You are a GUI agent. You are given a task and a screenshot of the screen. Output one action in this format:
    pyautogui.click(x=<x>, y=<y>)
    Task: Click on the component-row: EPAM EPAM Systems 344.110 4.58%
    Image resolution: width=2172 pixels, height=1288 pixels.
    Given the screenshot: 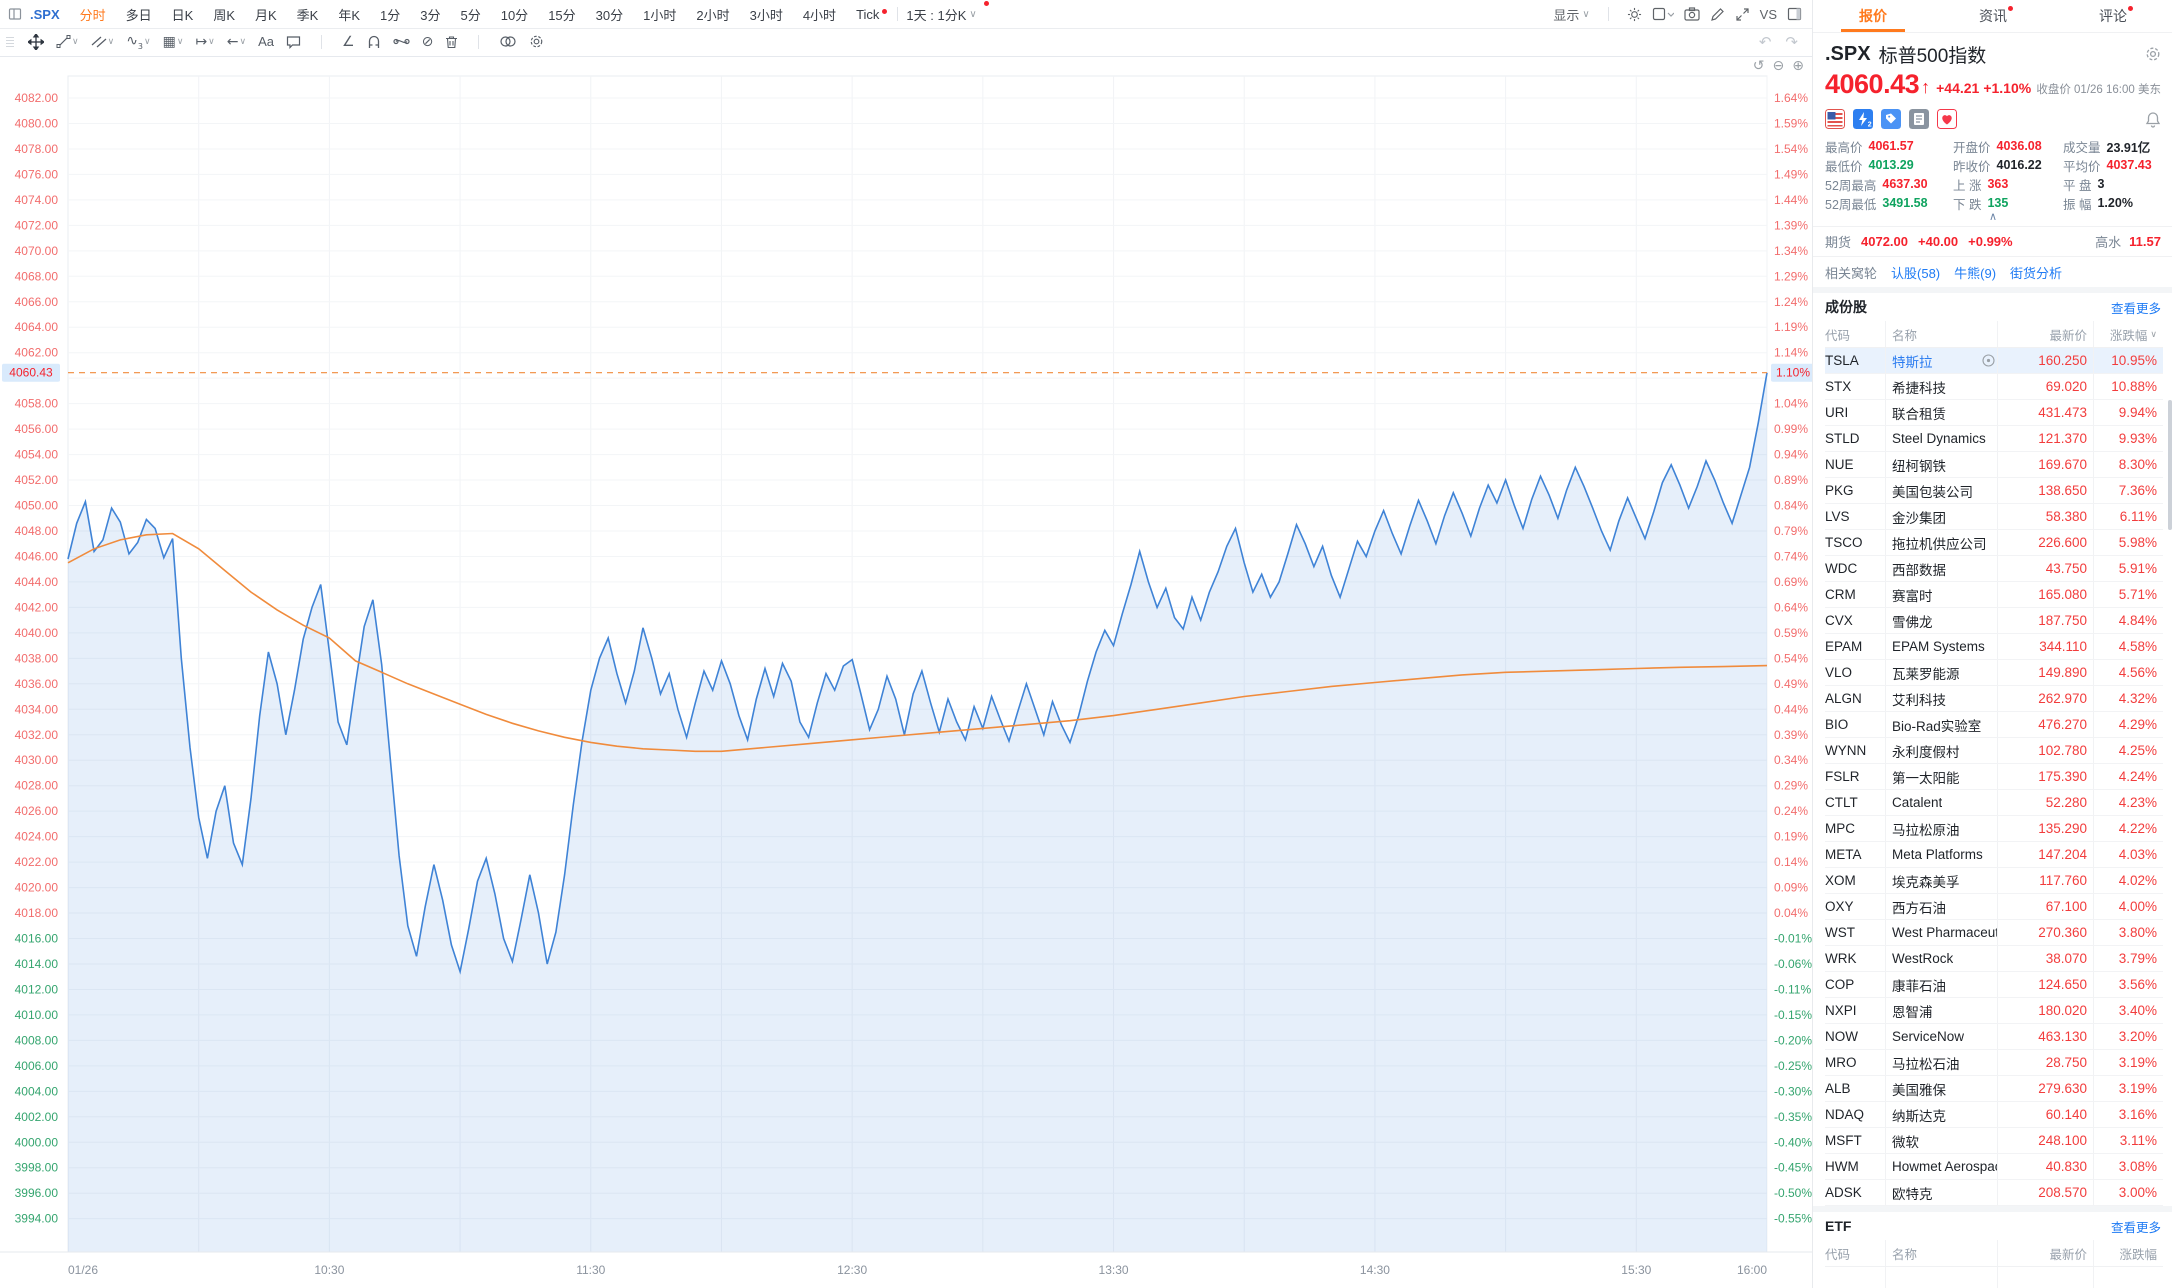 What is the action you would take?
    pyautogui.click(x=1994, y=647)
    